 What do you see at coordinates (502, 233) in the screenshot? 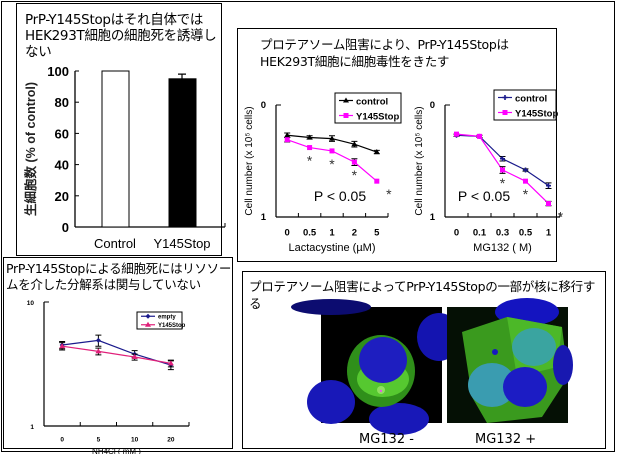
I see `x-tick-label: 0.3` at bounding box center [502, 233].